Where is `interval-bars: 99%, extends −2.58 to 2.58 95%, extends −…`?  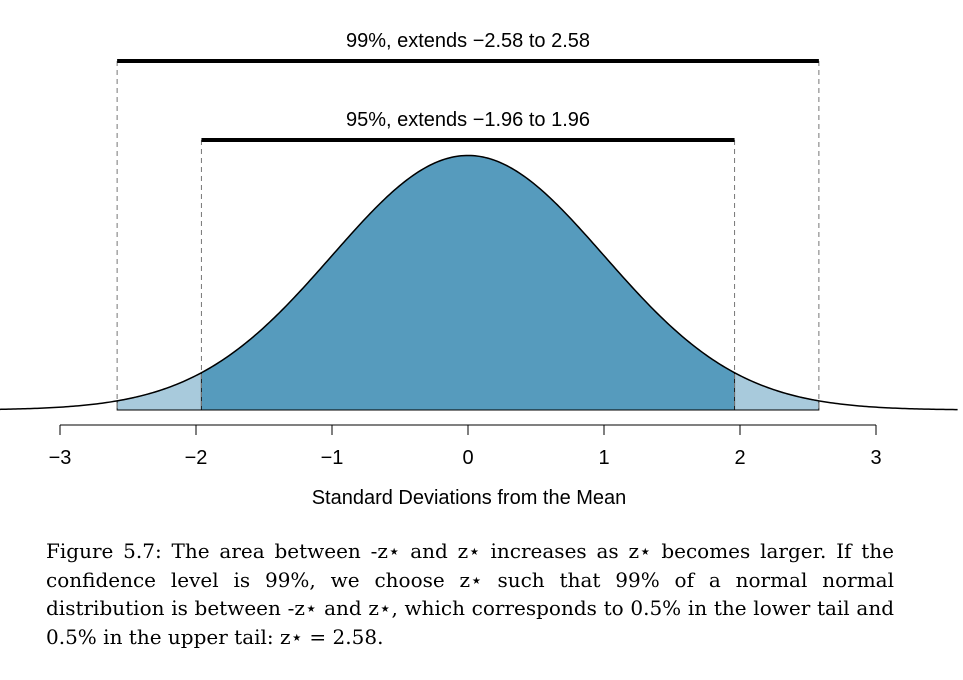
interval-bars: 99%, extends −2.58 to 2.58 95%, extends −… is located at coordinates (468, 86).